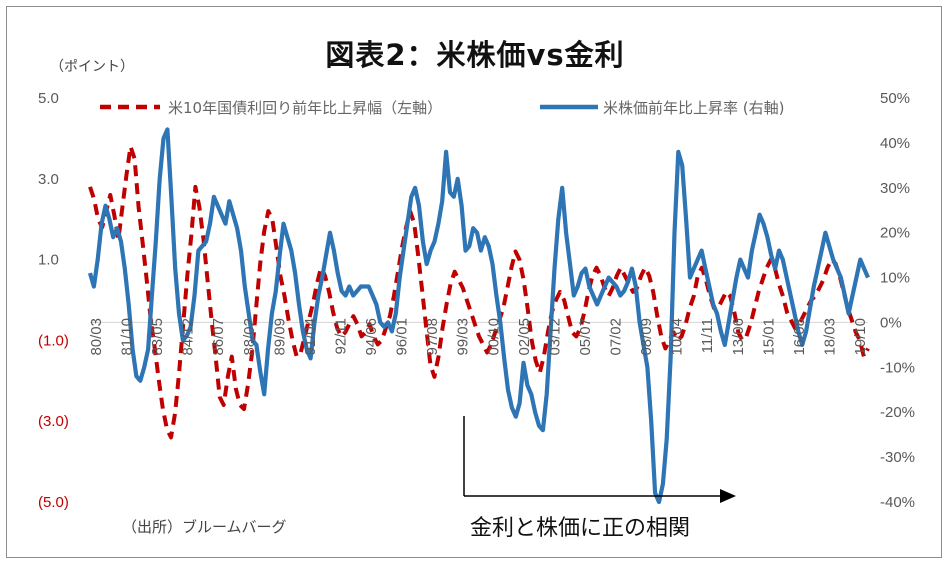 This screenshot has height=565, width=950. What do you see at coordinates (432, 337) in the screenshot?
I see `x-axis-tick-label: 97/08` at bounding box center [432, 337].